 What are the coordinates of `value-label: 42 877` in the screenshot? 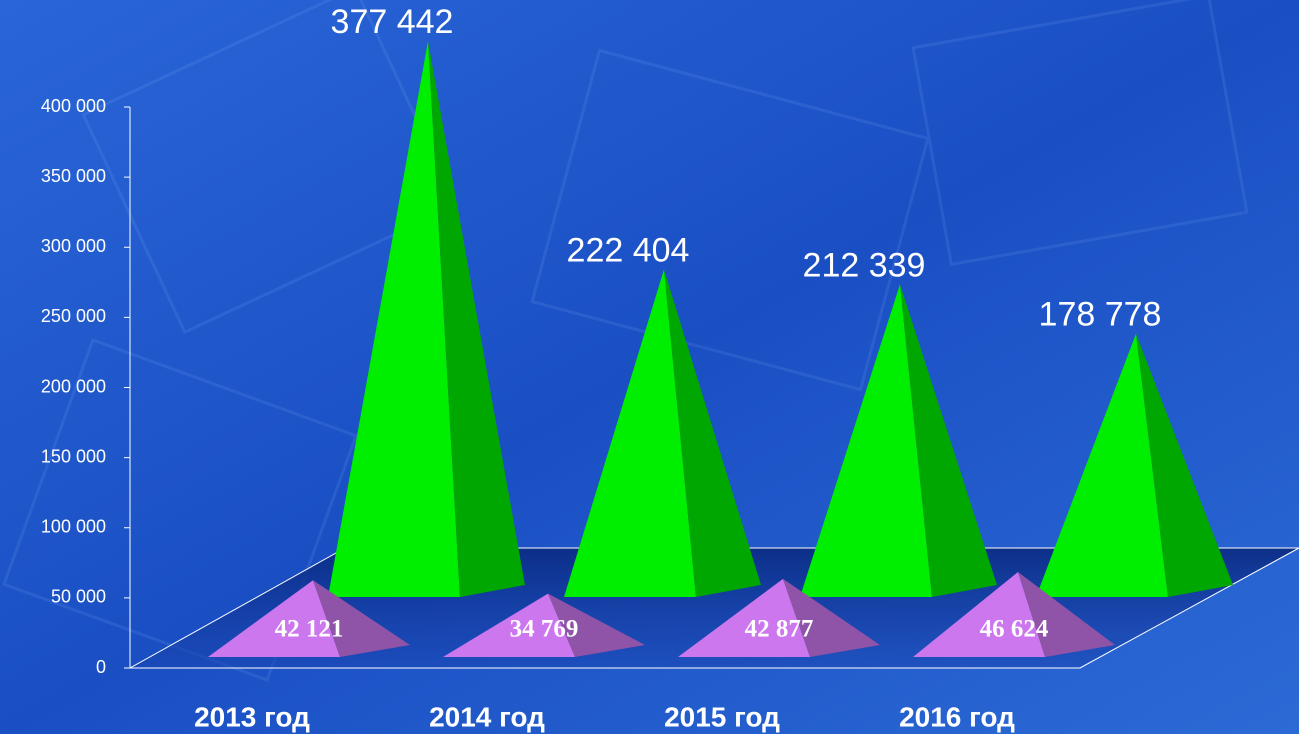 It's located at (779, 629).